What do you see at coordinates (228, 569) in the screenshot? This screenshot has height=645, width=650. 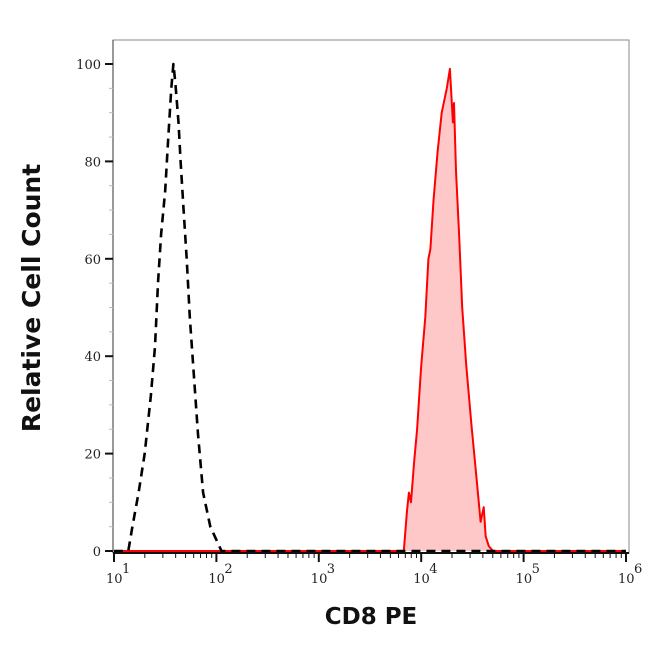 I see `svg-text: 2` at bounding box center [228, 569].